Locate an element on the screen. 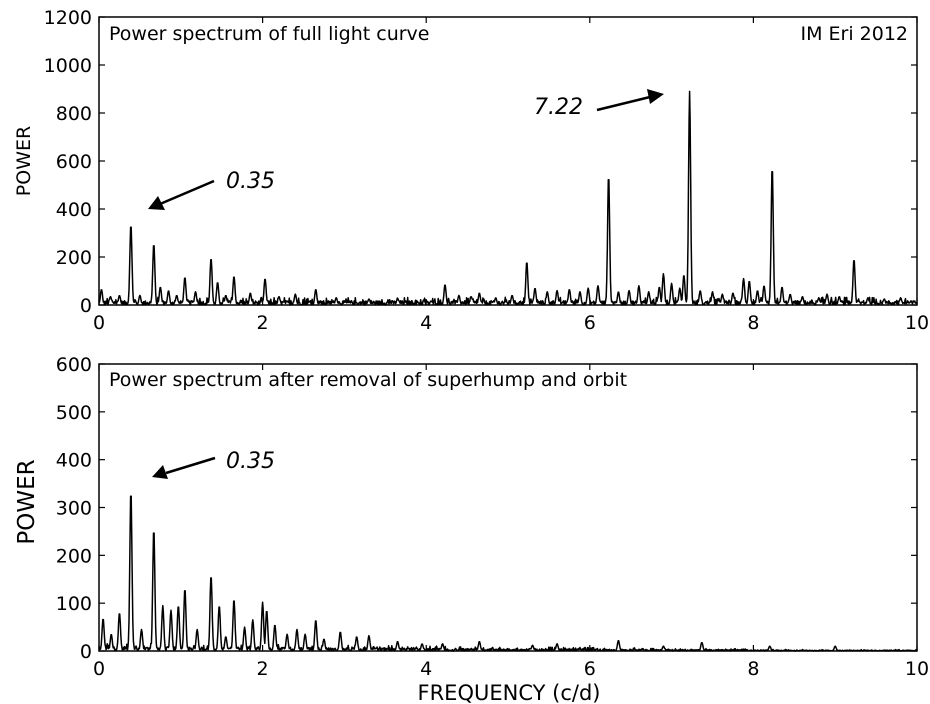  top-y-tick-label: 200 is located at coordinates (74, 258).